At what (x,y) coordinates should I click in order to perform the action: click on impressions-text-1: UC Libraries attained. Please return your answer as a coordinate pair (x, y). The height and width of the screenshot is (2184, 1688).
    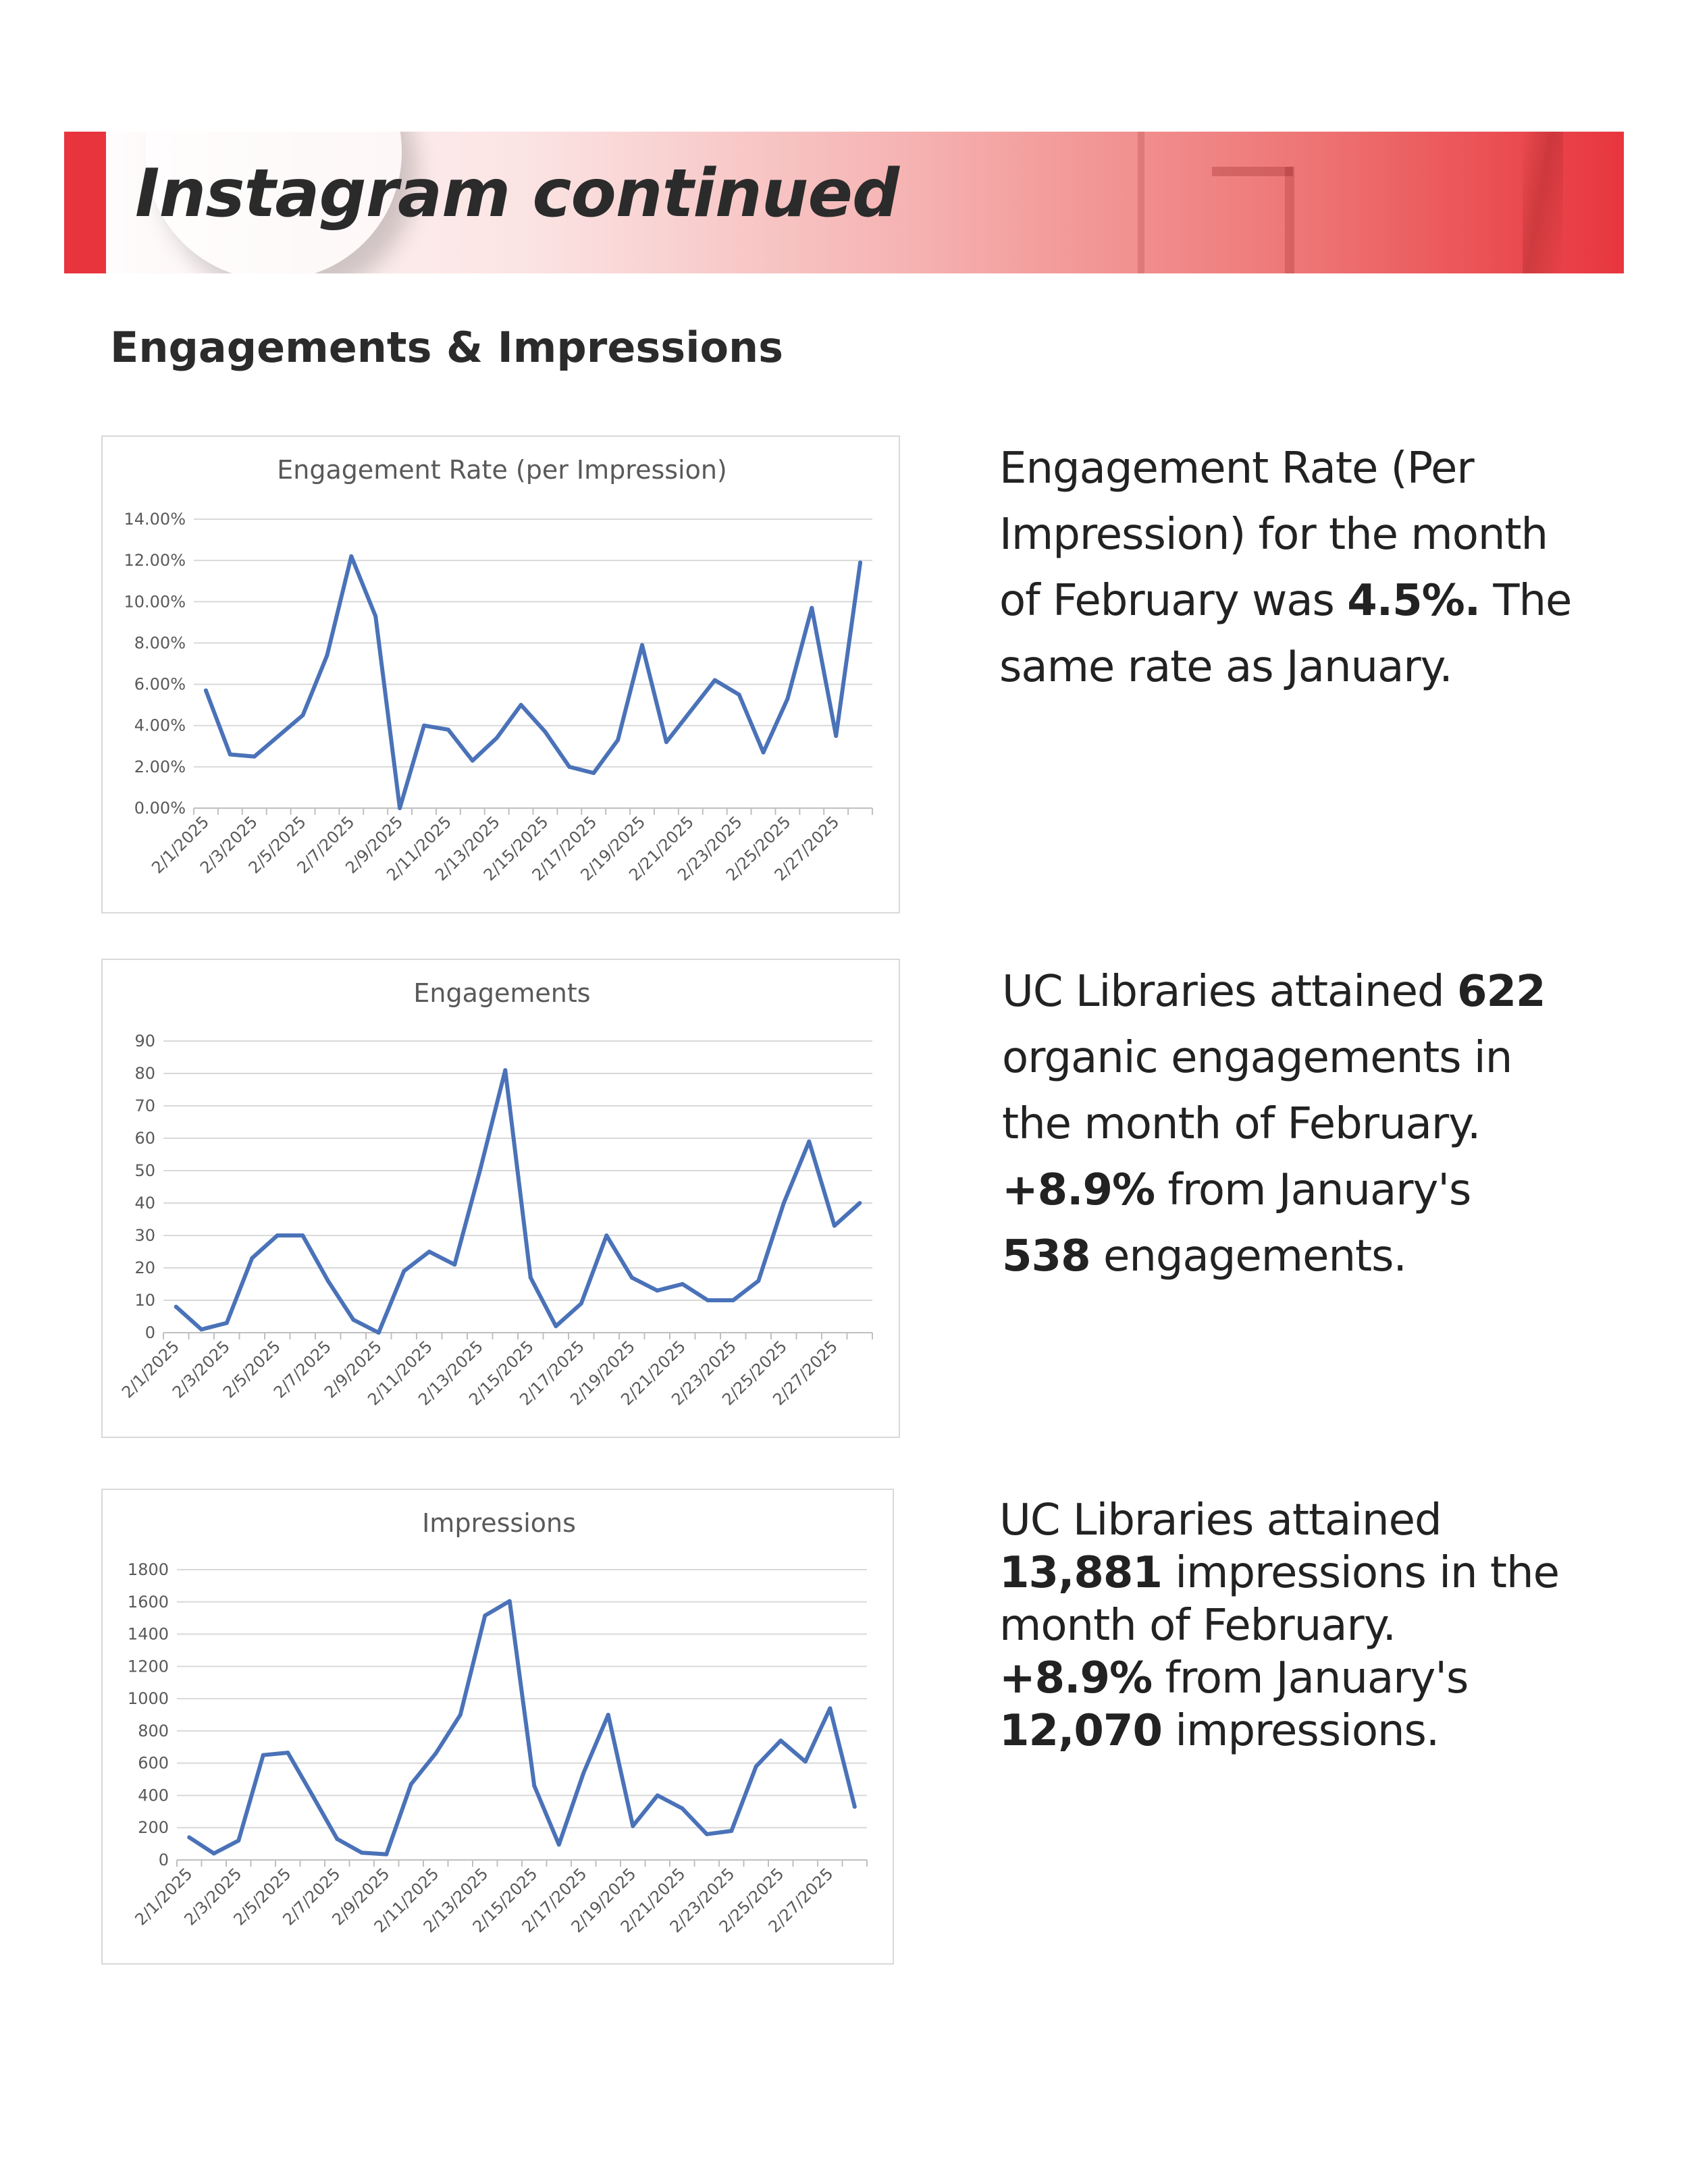
    Looking at the image, I should click on (1220, 1520).